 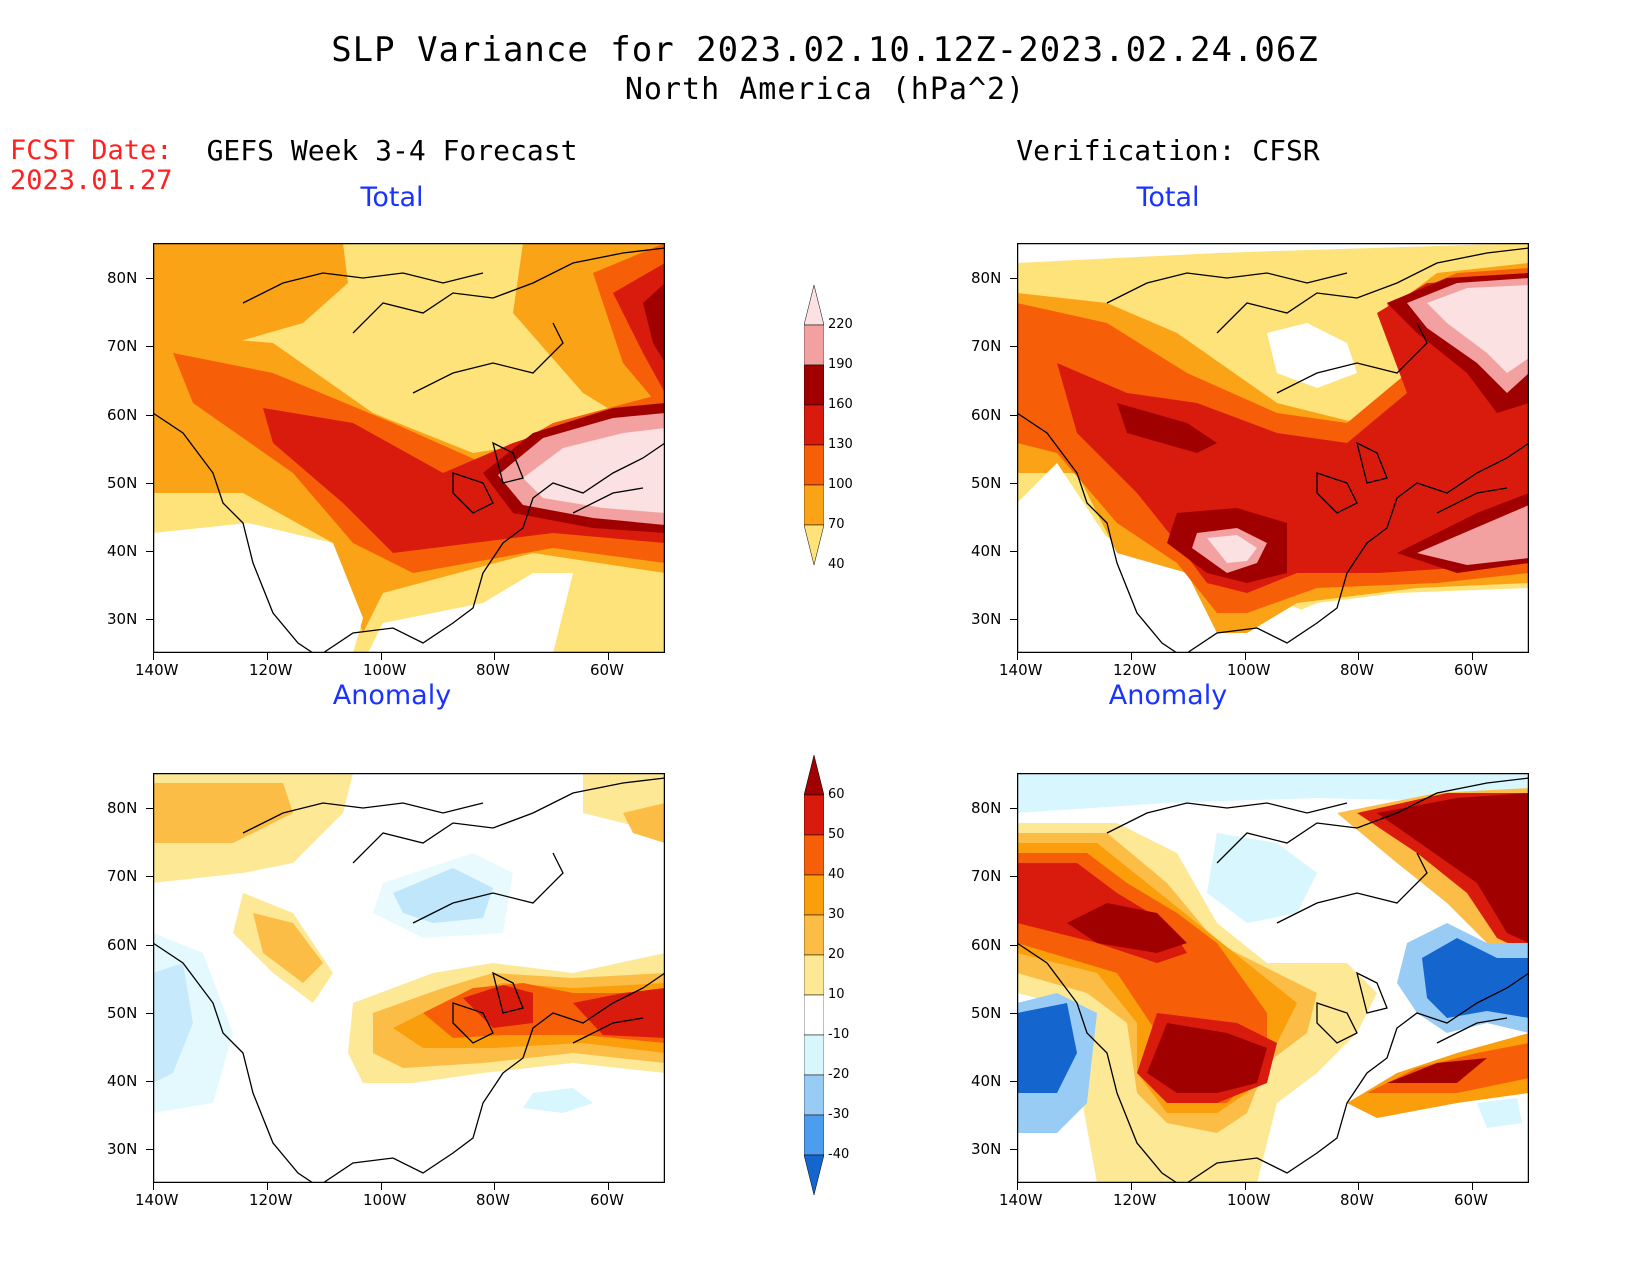 What do you see at coordinates (840, 444) in the screenshot?
I see `colorbar-label: 130` at bounding box center [840, 444].